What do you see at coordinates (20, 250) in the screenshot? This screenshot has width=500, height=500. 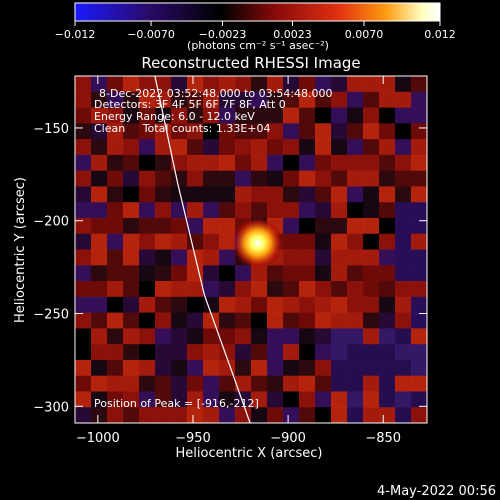 I see `y-axis-label: Heliocentric Y (arcsec)` at bounding box center [20, 250].